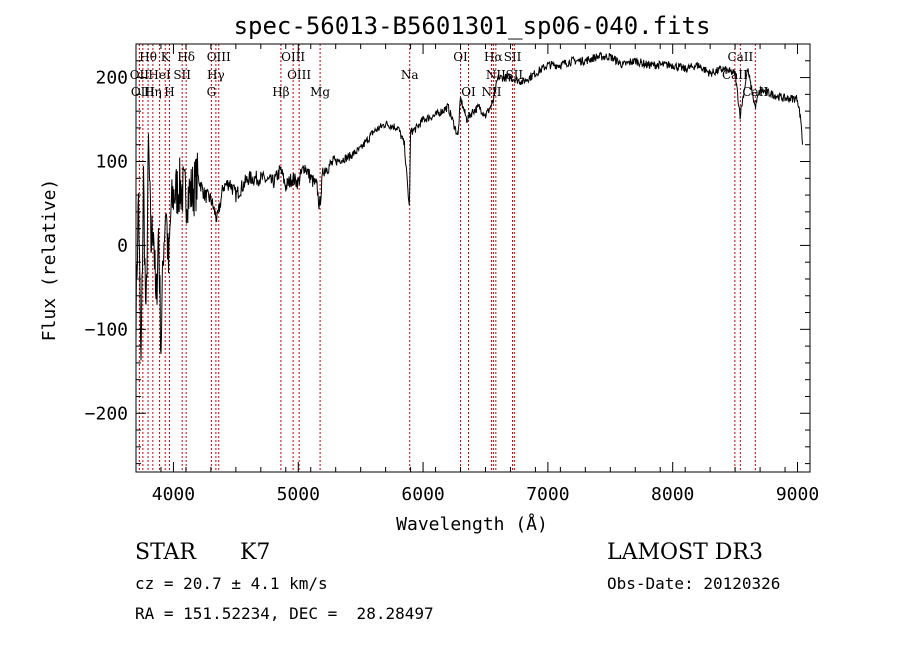 The image size is (900, 649). I want to click on object-class: STAR, so click(165, 552).